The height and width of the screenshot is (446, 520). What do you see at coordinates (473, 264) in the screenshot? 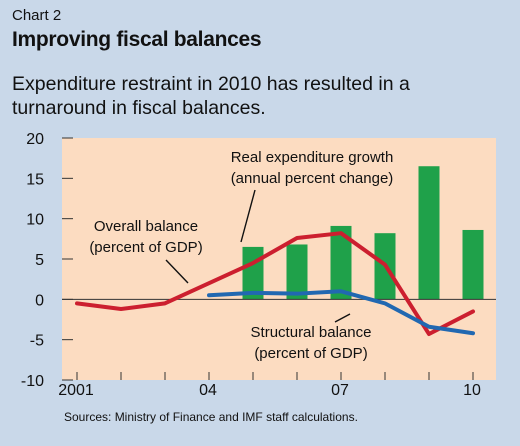
I see `bar-2010` at bounding box center [473, 264].